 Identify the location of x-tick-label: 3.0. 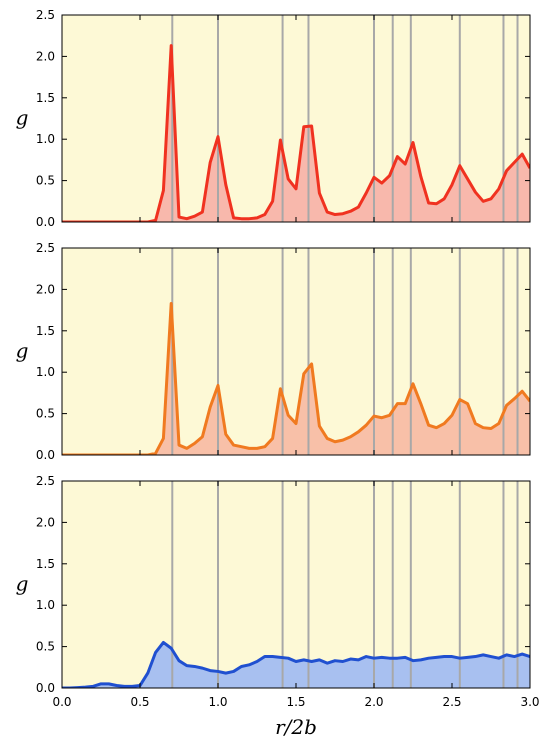
(529, 702).